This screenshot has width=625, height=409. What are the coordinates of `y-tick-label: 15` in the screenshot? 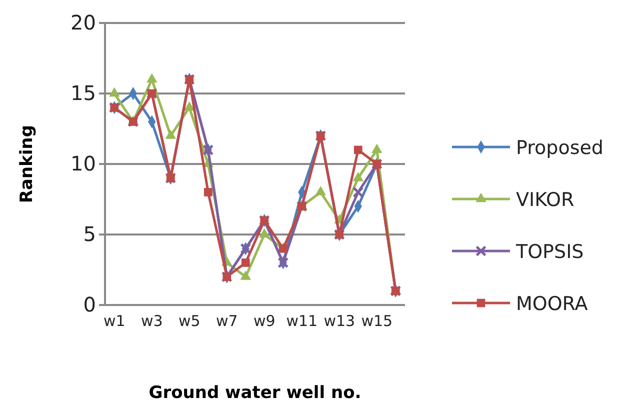 It's located at (83, 92).